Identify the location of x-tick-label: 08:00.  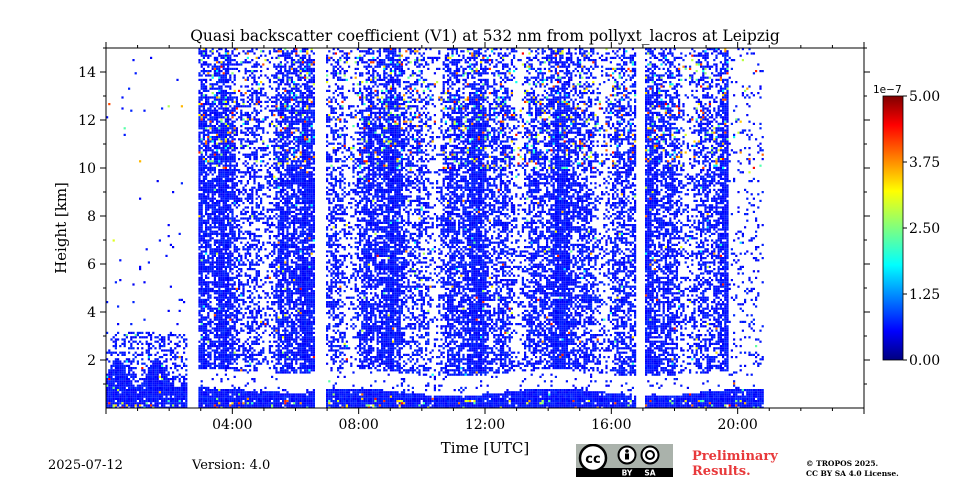
(358, 425).